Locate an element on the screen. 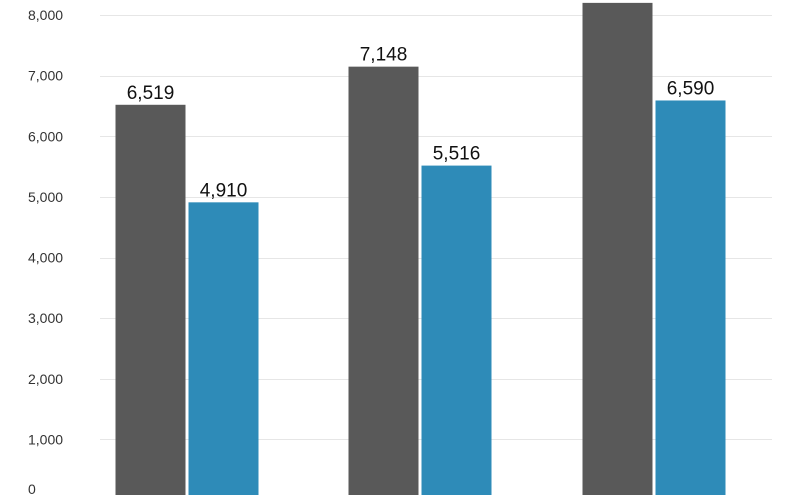 The width and height of the screenshot is (800, 495). data-label: 7,148 is located at coordinates (384, 55).